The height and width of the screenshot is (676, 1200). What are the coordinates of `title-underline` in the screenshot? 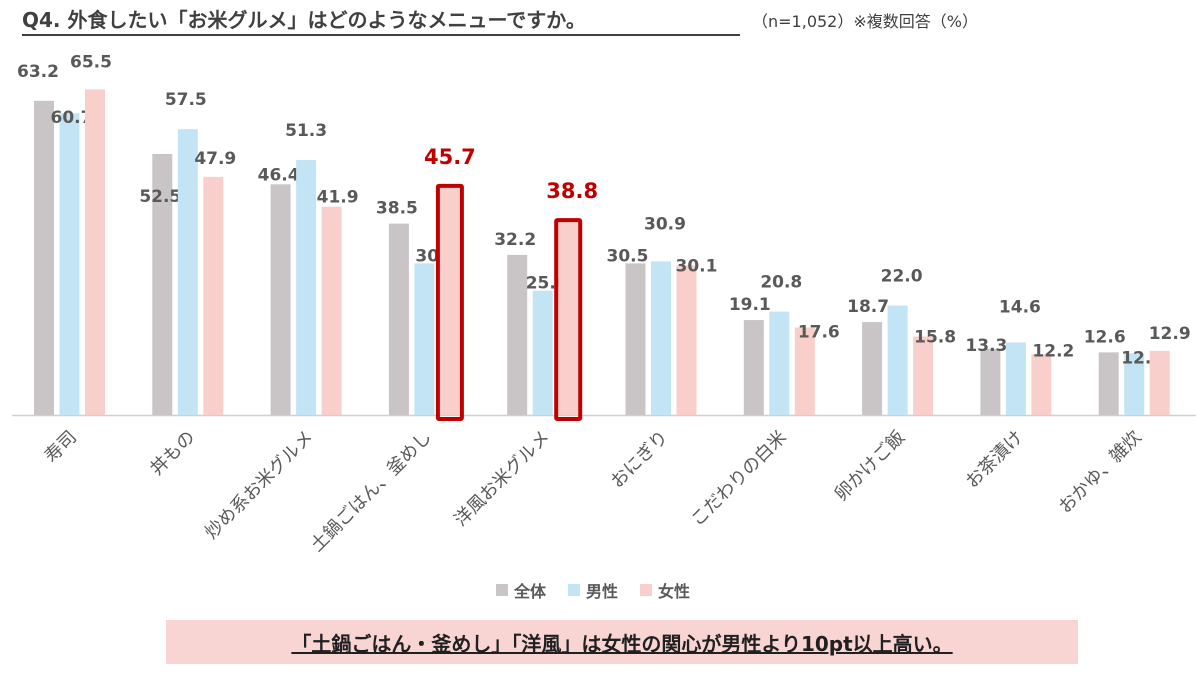 It's located at (381, 35).